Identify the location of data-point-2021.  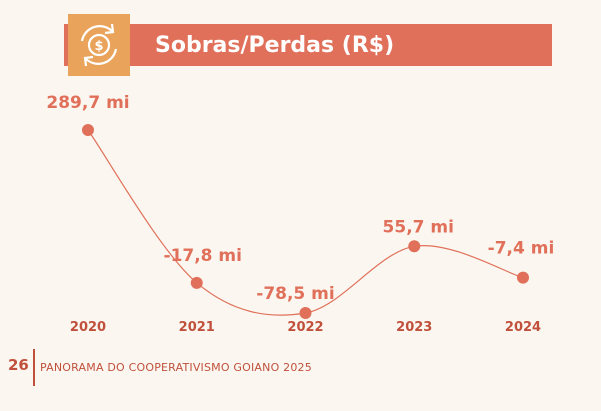
(196, 282).